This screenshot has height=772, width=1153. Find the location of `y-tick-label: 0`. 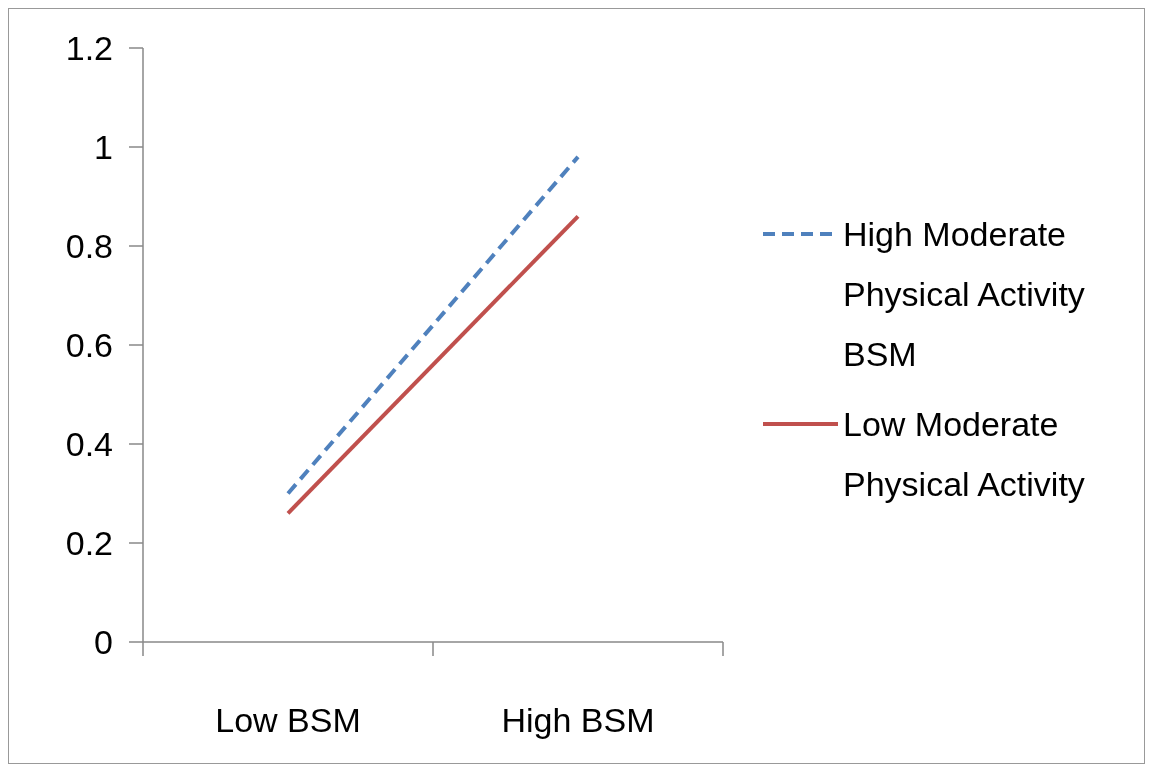

y-tick-label: 0 is located at coordinates (103, 641).